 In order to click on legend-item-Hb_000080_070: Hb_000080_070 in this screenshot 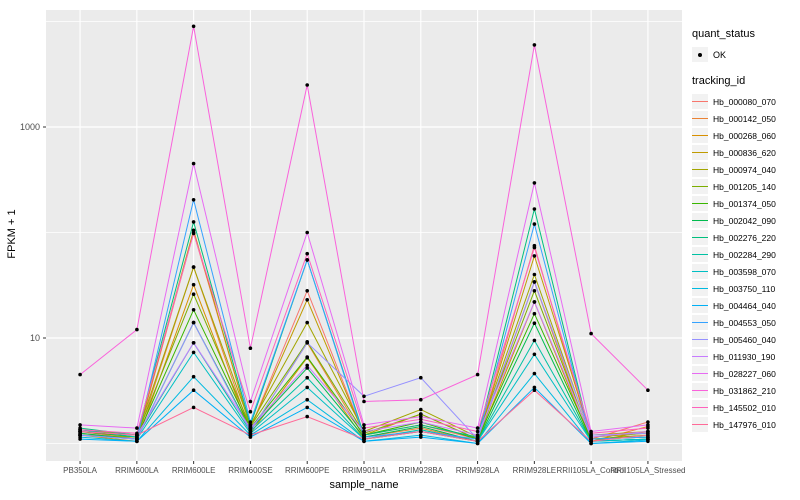, I will do `click(746, 101)`.